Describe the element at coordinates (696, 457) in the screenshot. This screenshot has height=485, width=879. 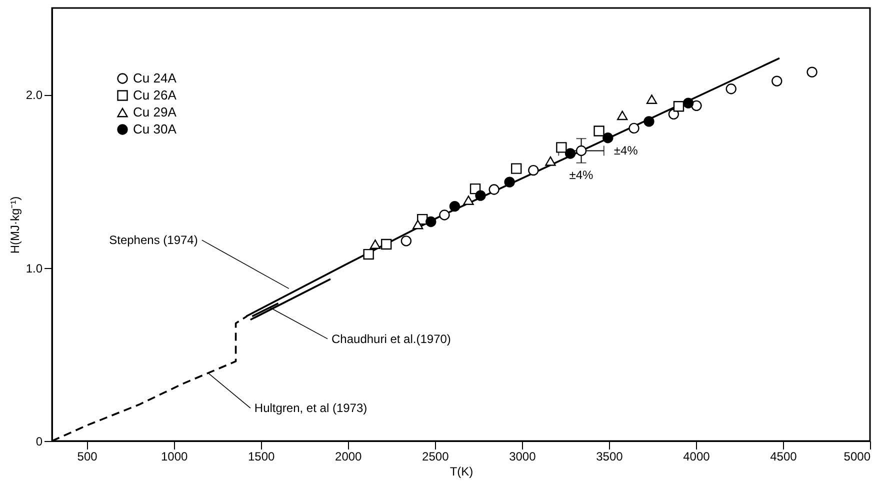
I see `x-tick-label: 4000` at that location.